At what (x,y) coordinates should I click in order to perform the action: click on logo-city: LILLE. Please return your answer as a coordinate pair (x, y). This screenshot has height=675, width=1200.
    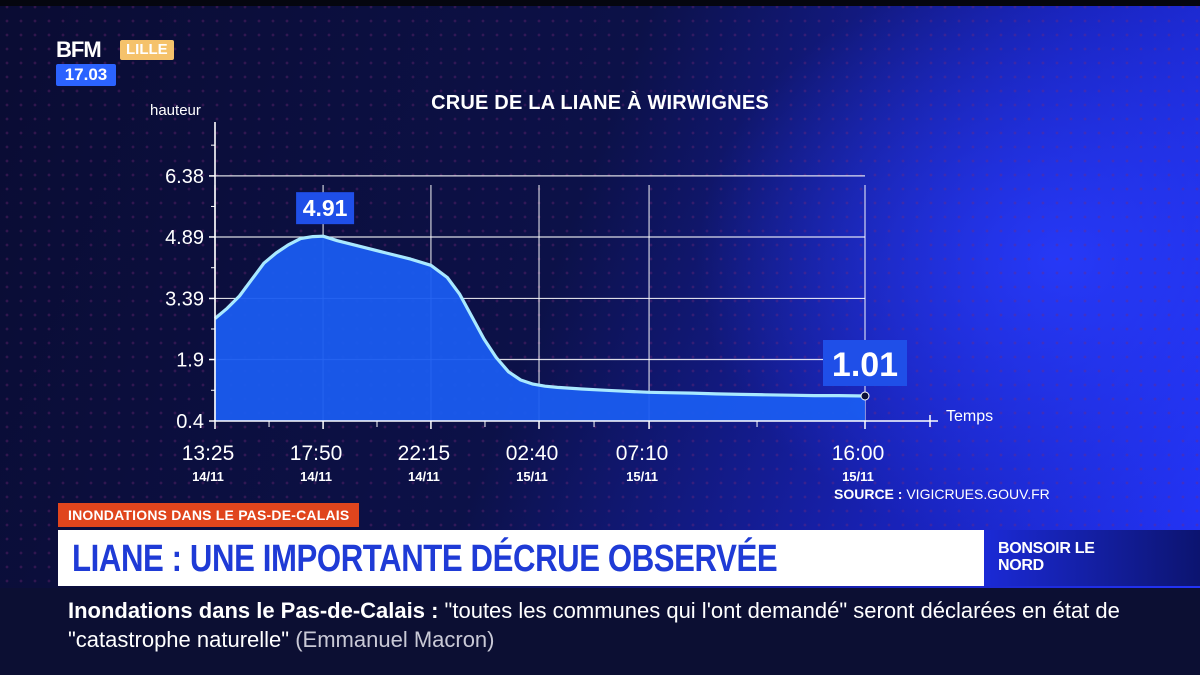
    Looking at the image, I should click on (147, 50).